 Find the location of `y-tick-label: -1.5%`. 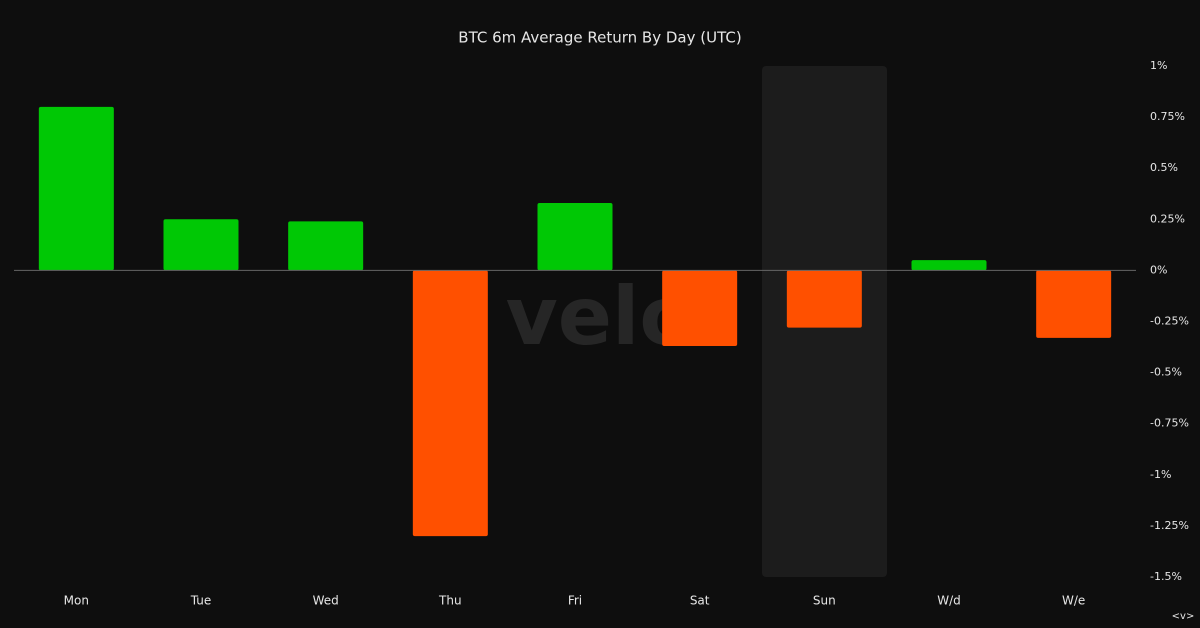

y-tick-label: -1.5% is located at coordinates (1166, 576).